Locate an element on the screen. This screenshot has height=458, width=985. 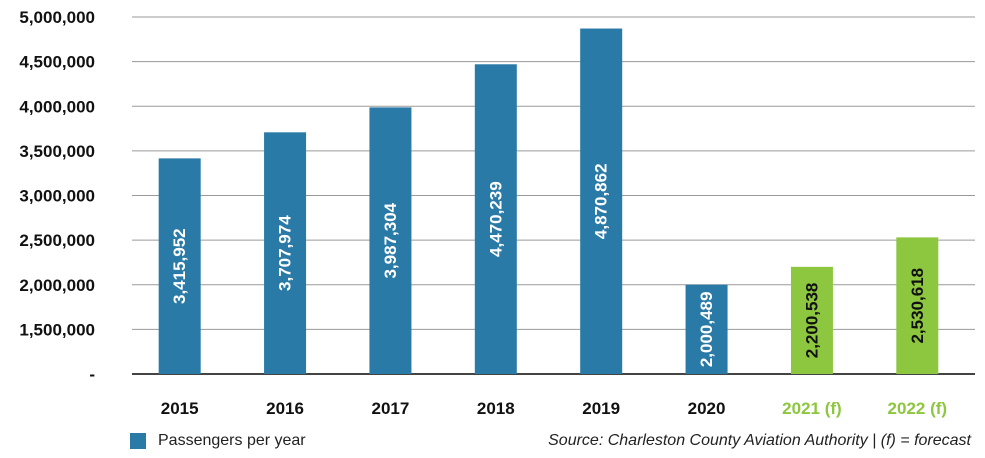
x-tick-label: 2017 is located at coordinates (391, 408).